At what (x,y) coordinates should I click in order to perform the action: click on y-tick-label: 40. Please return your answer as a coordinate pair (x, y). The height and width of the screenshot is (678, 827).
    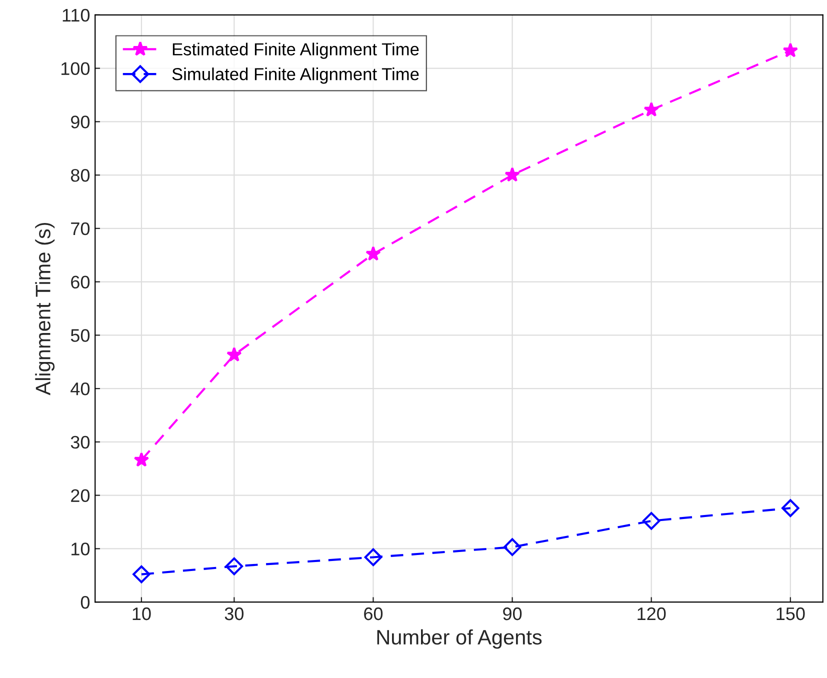
    Looking at the image, I should click on (80, 389).